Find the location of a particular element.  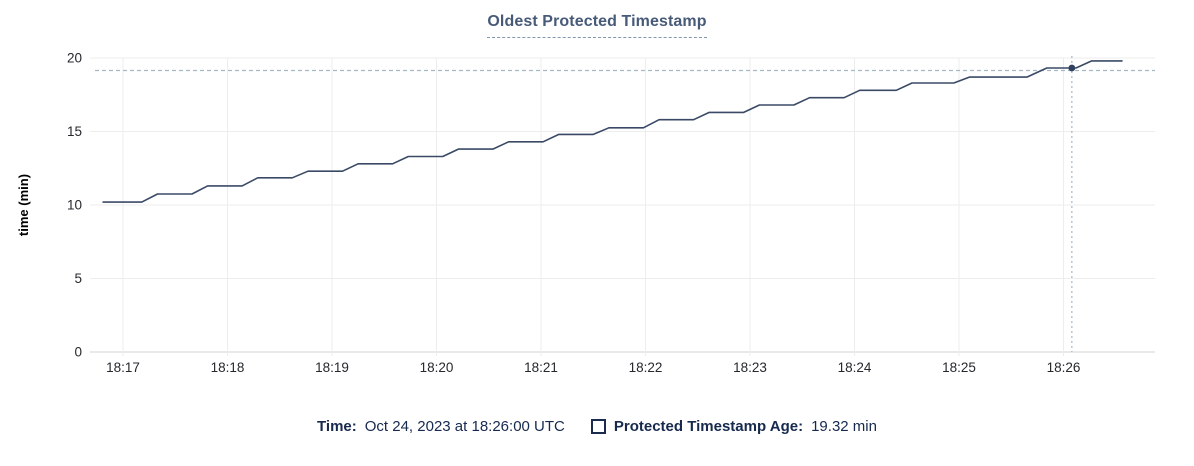

legend-series-label: Protected Timestamp Age: is located at coordinates (708, 426).